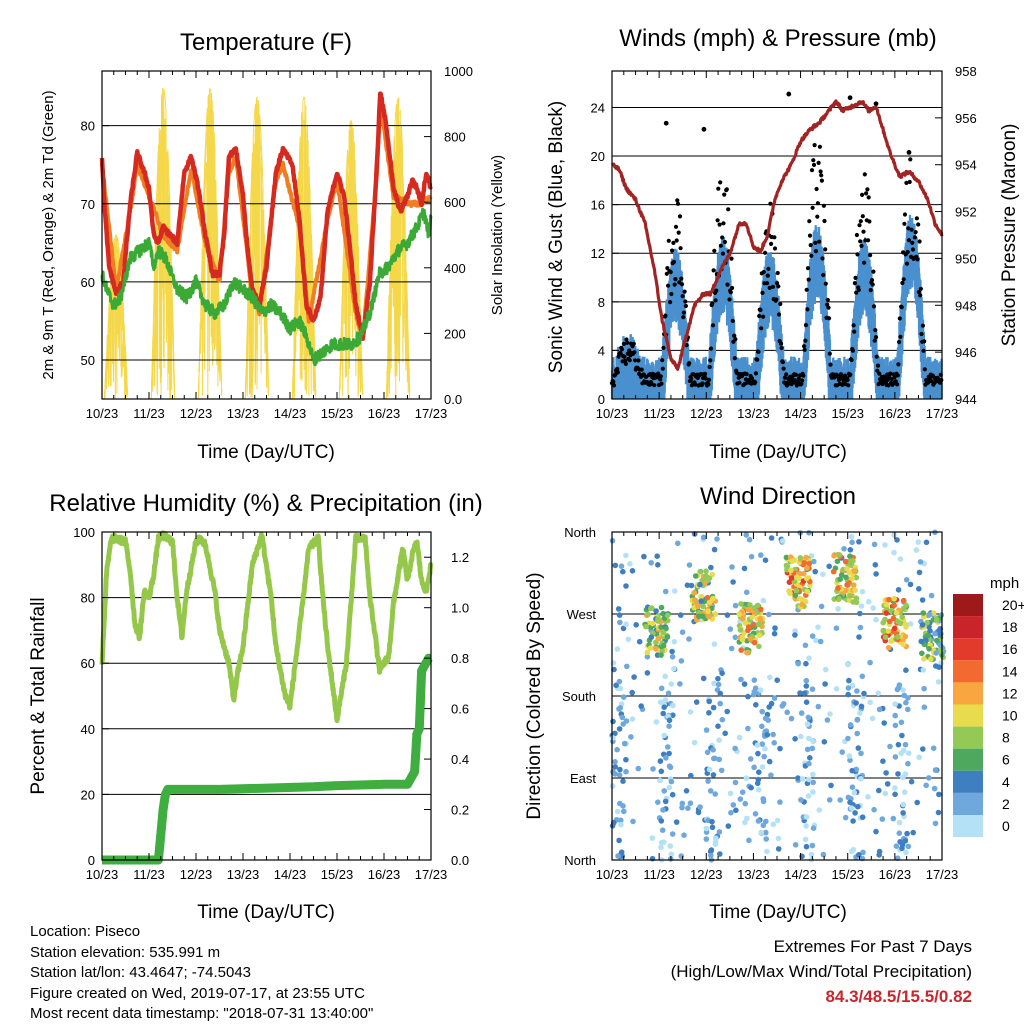 The height and width of the screenshot is (1025, 1024). Describe the element at coordinates (460, 557) in the screenshot. I see `precipitation-ytick-label: 1.2` at that location.